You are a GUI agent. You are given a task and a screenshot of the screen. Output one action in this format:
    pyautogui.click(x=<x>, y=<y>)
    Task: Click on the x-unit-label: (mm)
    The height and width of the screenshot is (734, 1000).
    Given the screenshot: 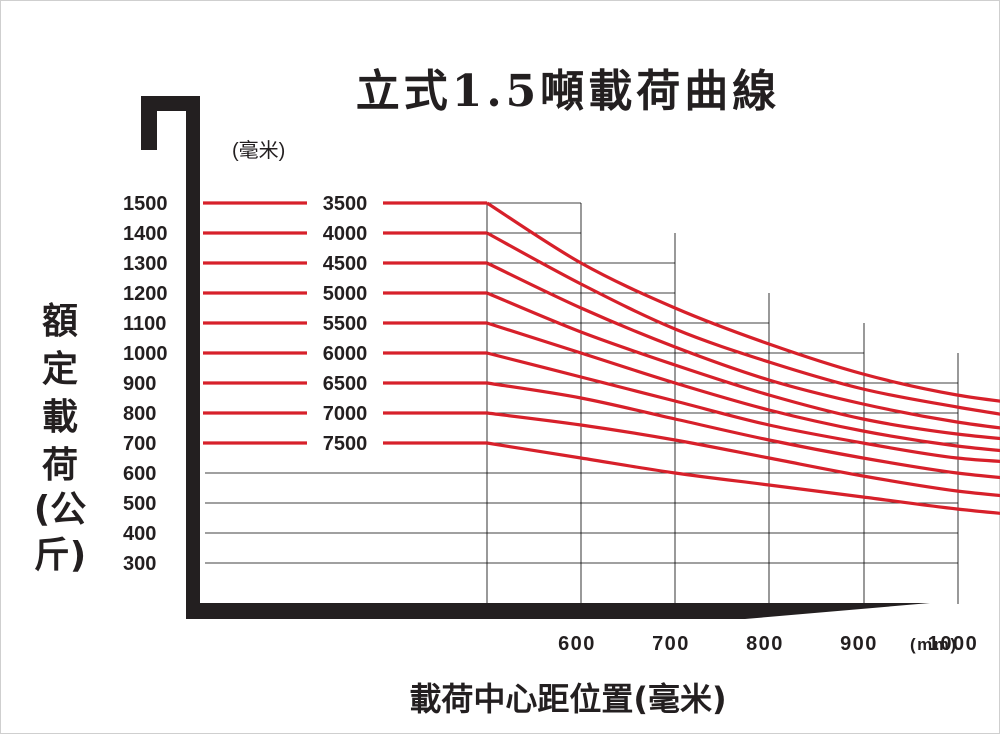 What is the action you would take?
    pyautogui.click(x=934, y=644)
    